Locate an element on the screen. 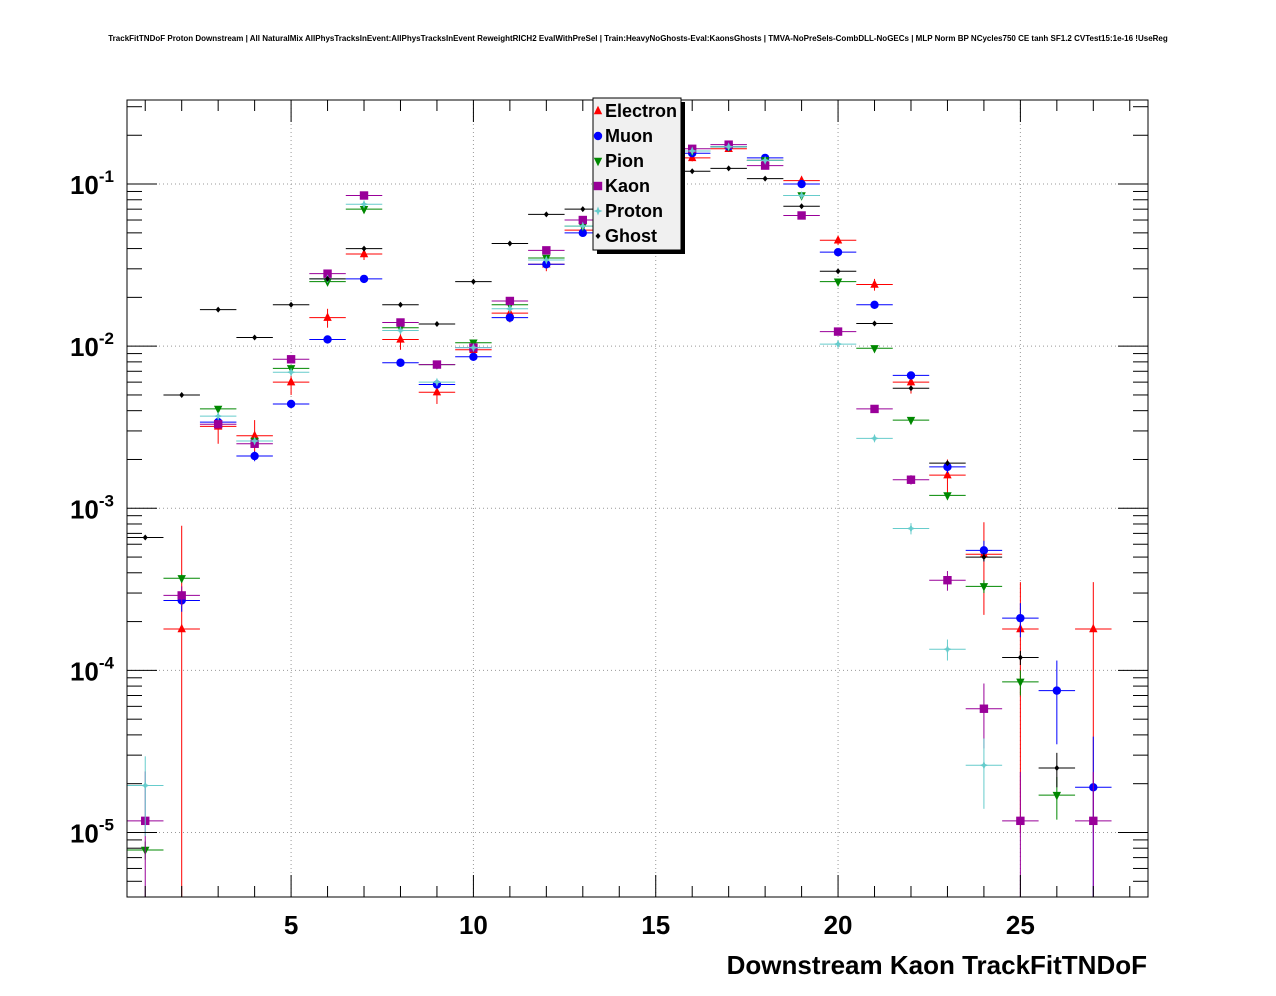 The width and height of the screenshot is (1276, 996). legend-label-ghost: Ghost is located at coordinates (631, 236).